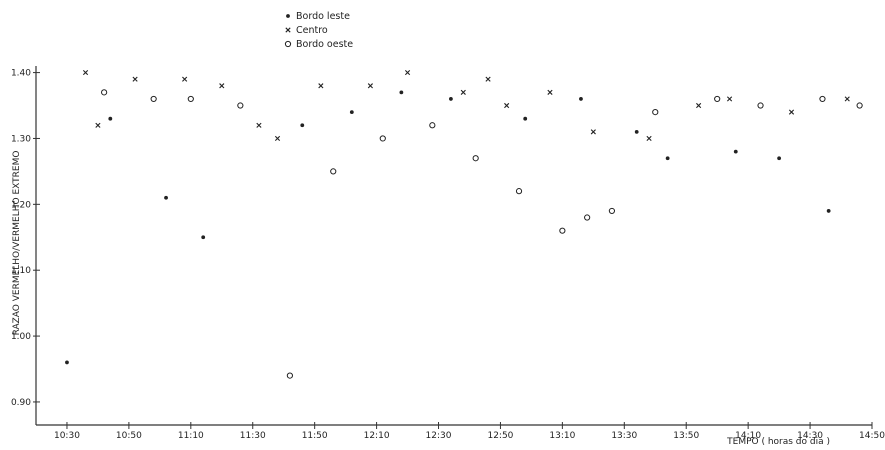  I want to click on x-tick-label: 12:10, so click(377, 436).